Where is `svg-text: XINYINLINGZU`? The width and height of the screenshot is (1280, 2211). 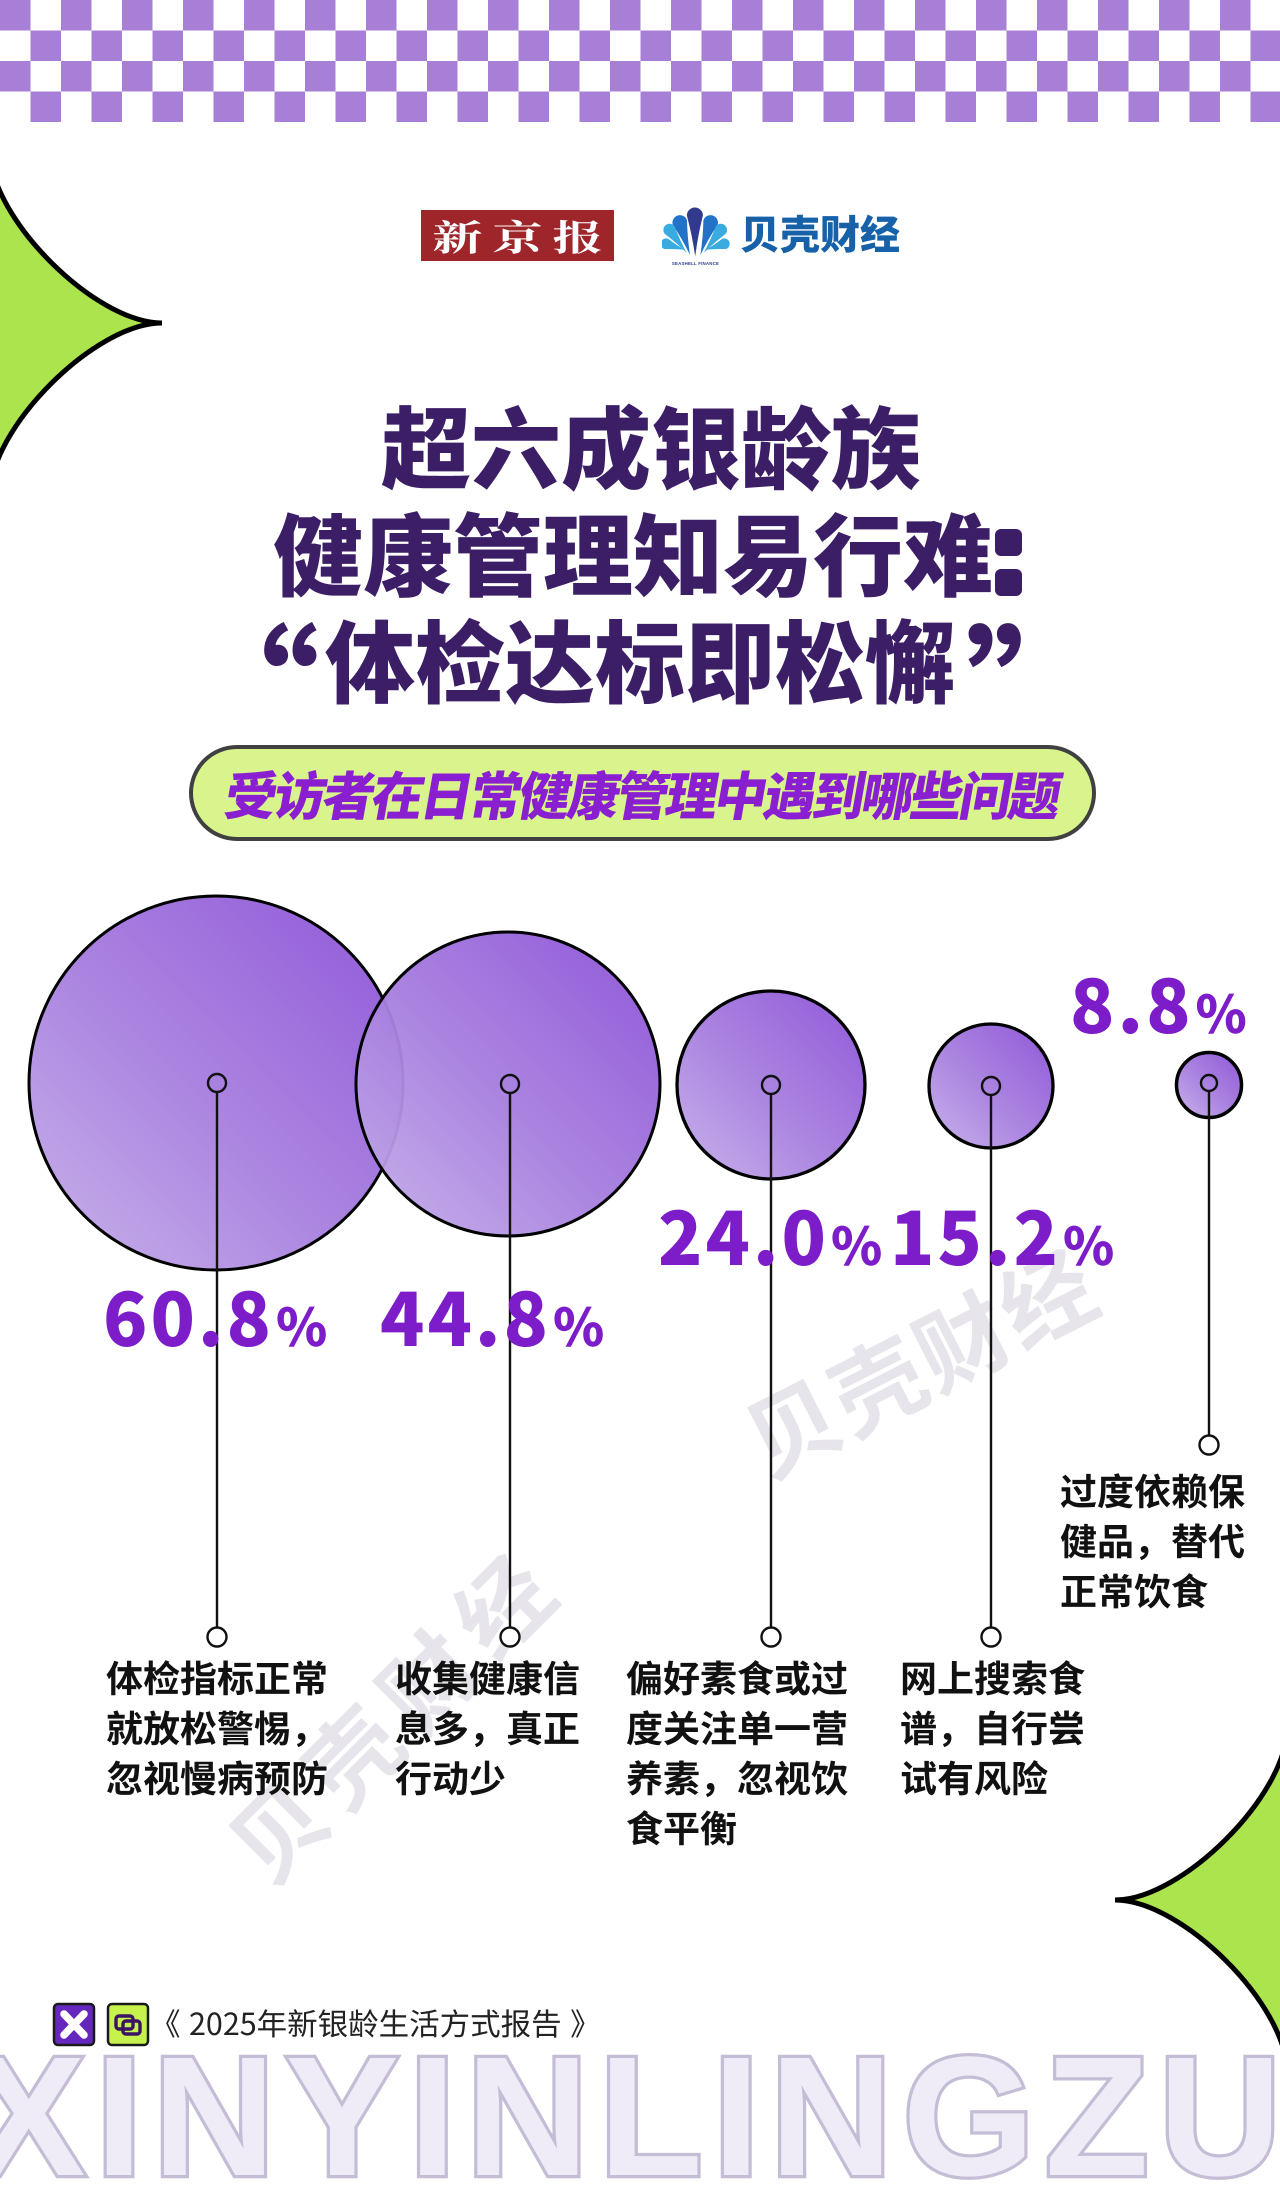
svg-text: XINYINLINGZU is located at coordinates (640, 2116).